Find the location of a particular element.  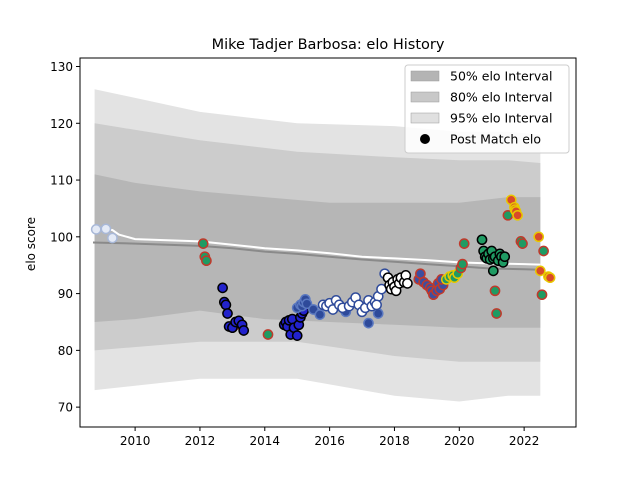

legend-label: Post Match elo is located at coordinates (495, 139).